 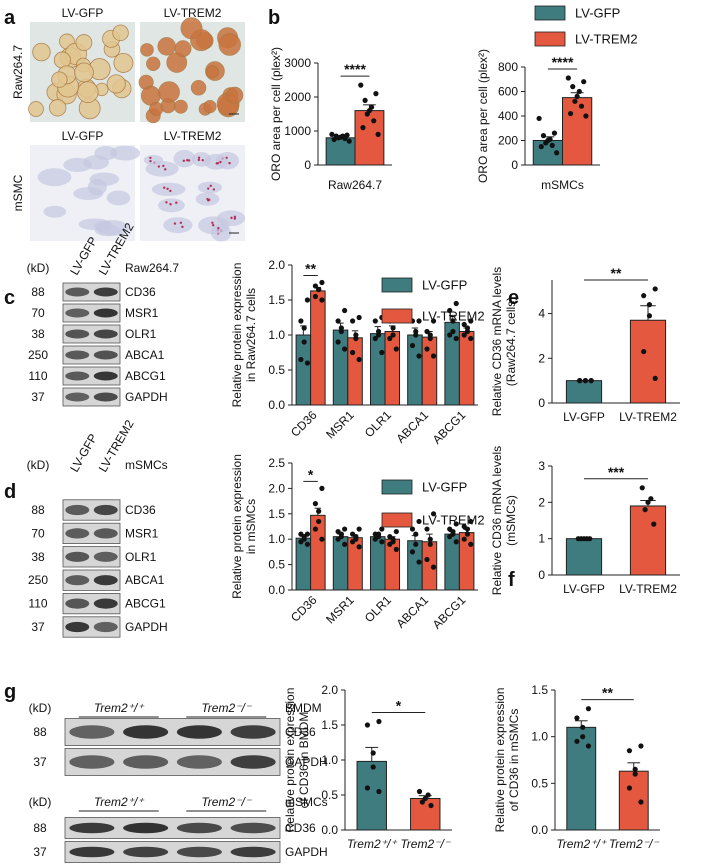 What do you see at coordinates (251, 335) in the screenshot?
I see `y-axis-label: in Raw264.7 cells` at bounding box center [251, 335].